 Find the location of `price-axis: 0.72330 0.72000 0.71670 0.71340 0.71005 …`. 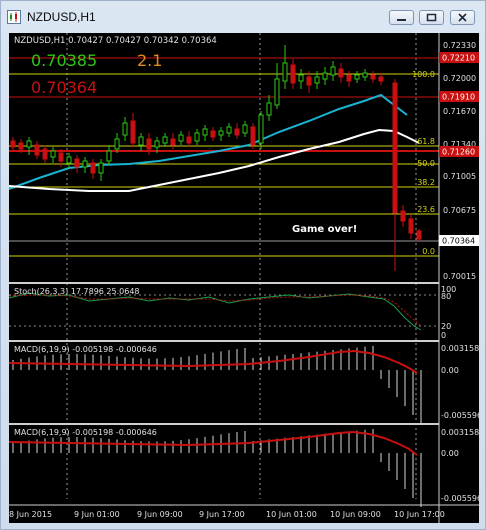

price-axis: 0.72330 0.72000 0.71670 0.71340 0.71005 … is located at coordinates (459, 161).